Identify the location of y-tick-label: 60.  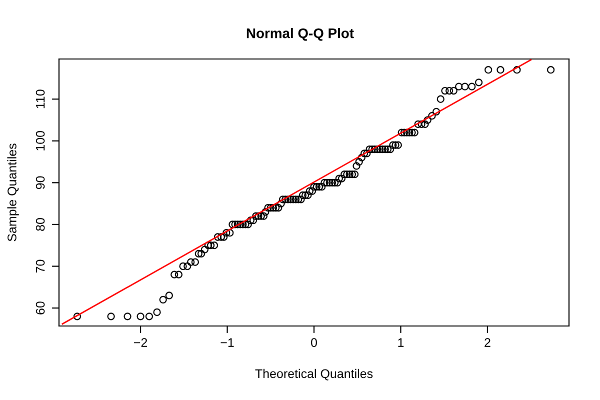
(40, 308).